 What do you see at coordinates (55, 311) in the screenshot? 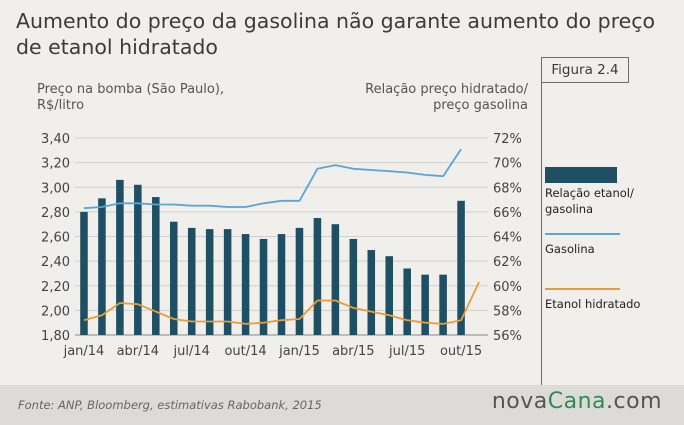
I see `left-tick-label: 2,00` at bounding box center [55, 311].